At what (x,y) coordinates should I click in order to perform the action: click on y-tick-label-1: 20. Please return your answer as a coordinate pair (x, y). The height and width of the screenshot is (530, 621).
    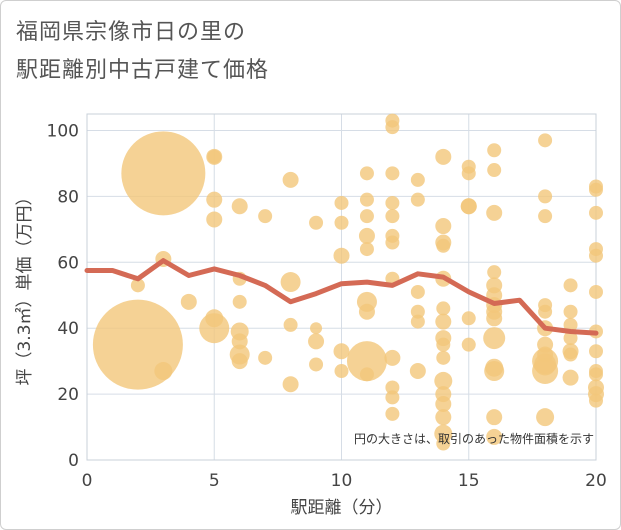
    Looking at the image, I should click on (68, 395).